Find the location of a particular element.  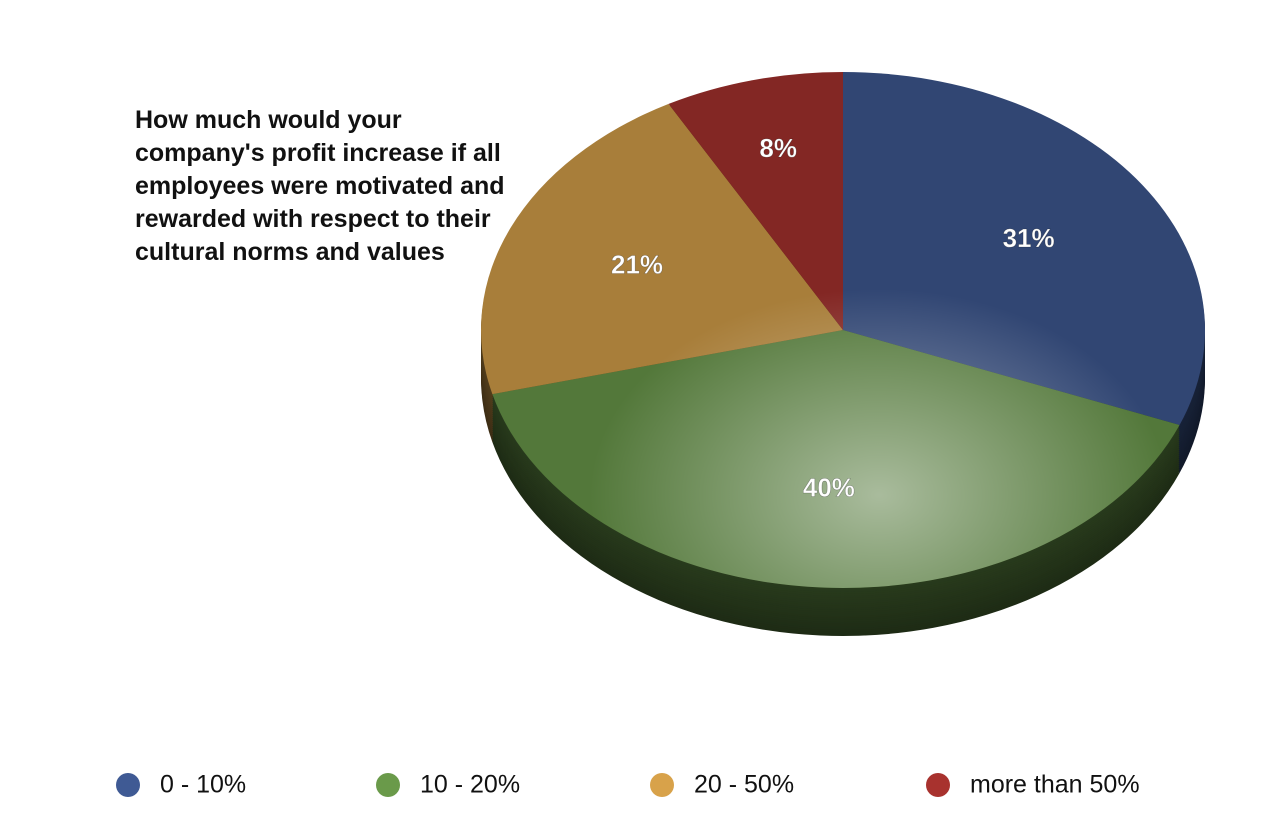

data-label: 21% is located at coordinates (637, 264).